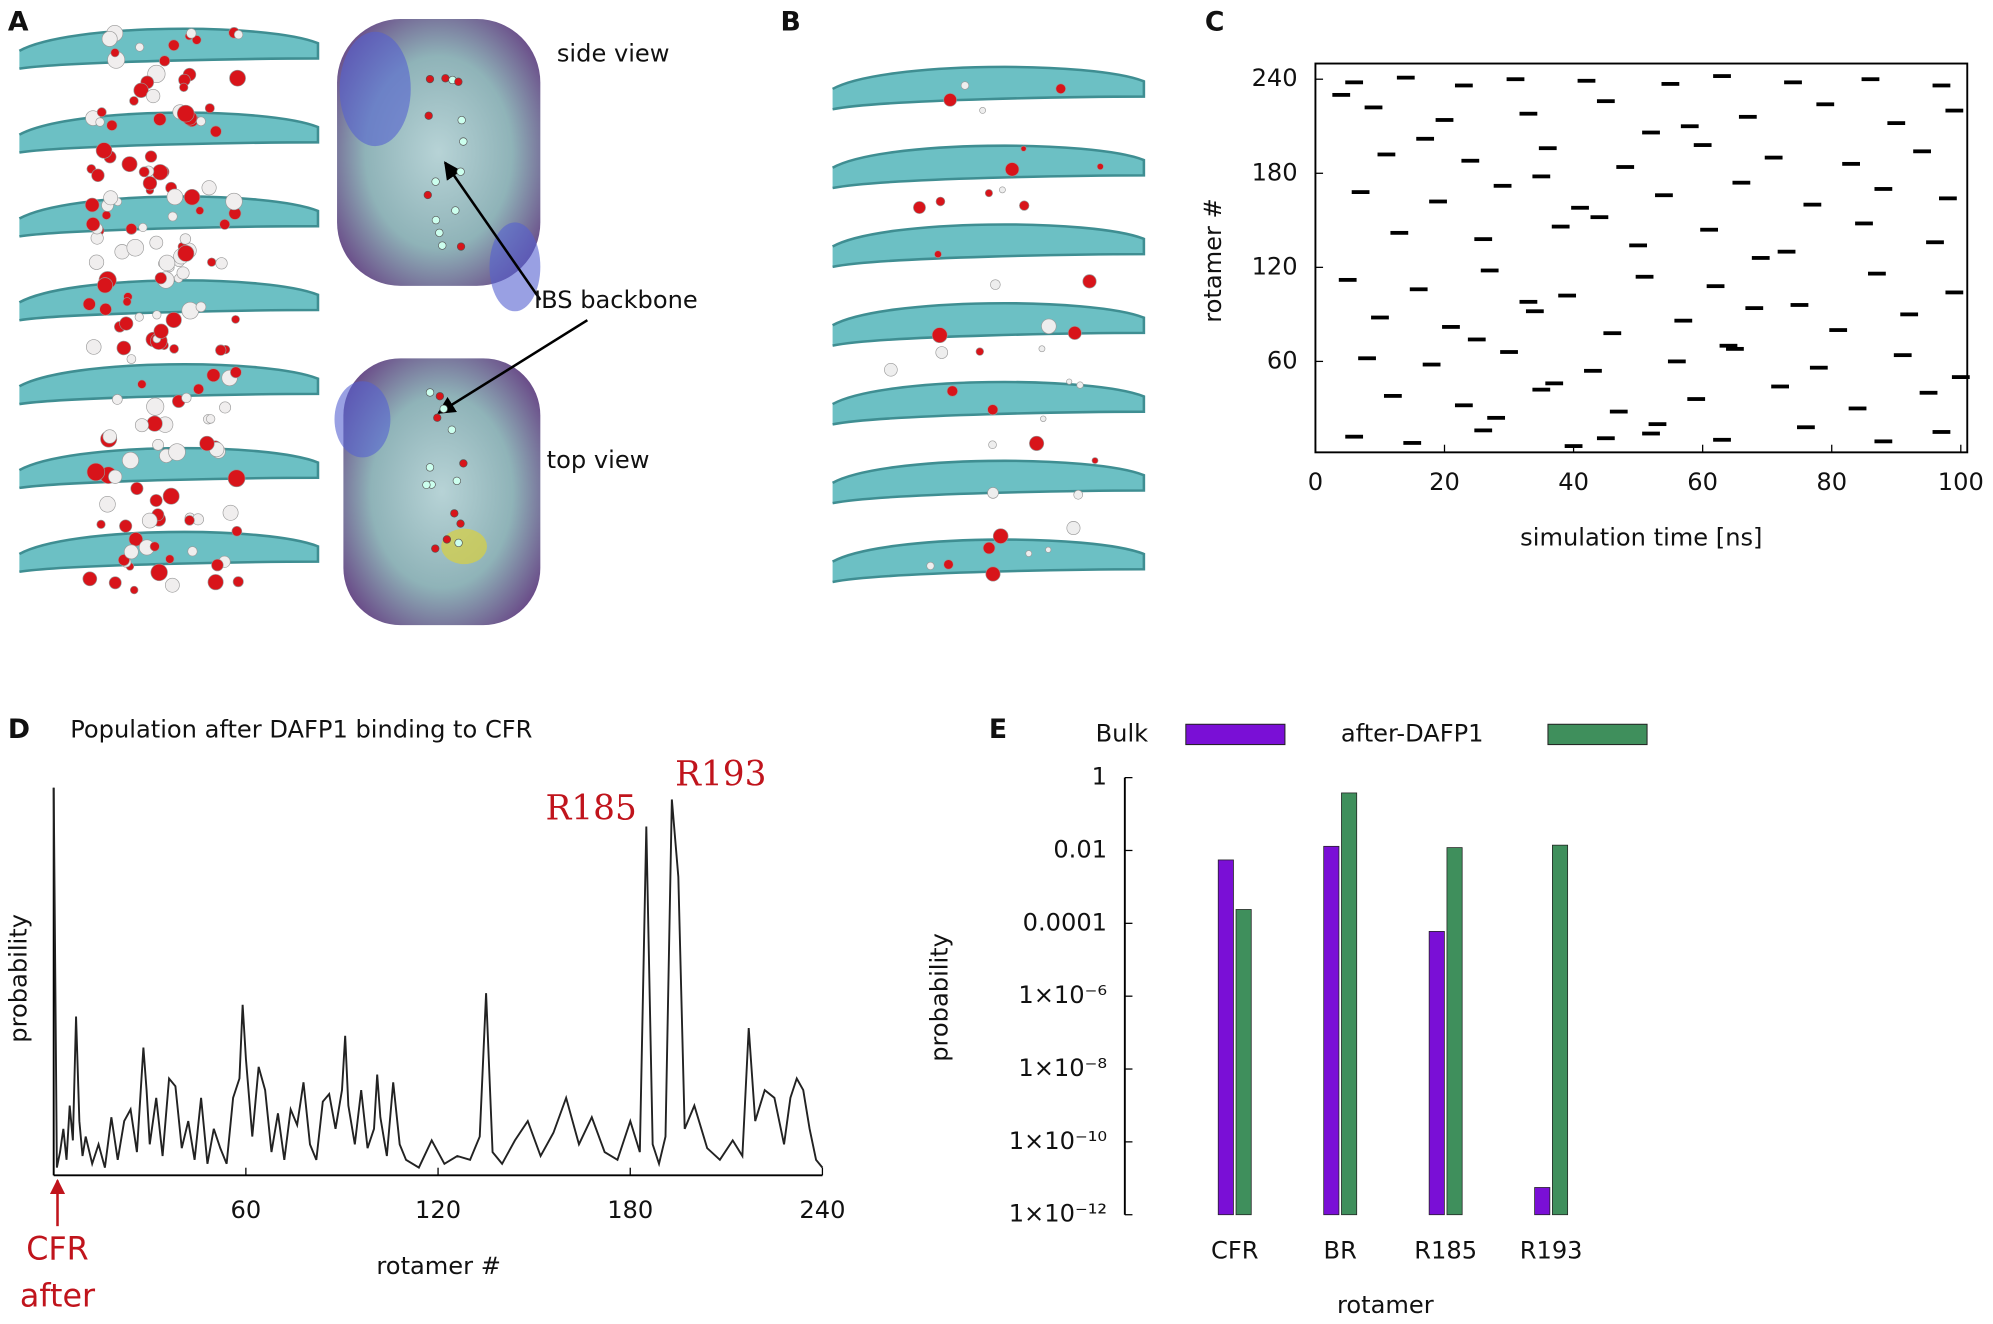 Image resolution: width=1993 pixels, height=1324 pixels. What do you see at coordinates (1080, 849) in the screenshot?
I see `y-tick-label: 0.01` at bounding box center [1080, 849].